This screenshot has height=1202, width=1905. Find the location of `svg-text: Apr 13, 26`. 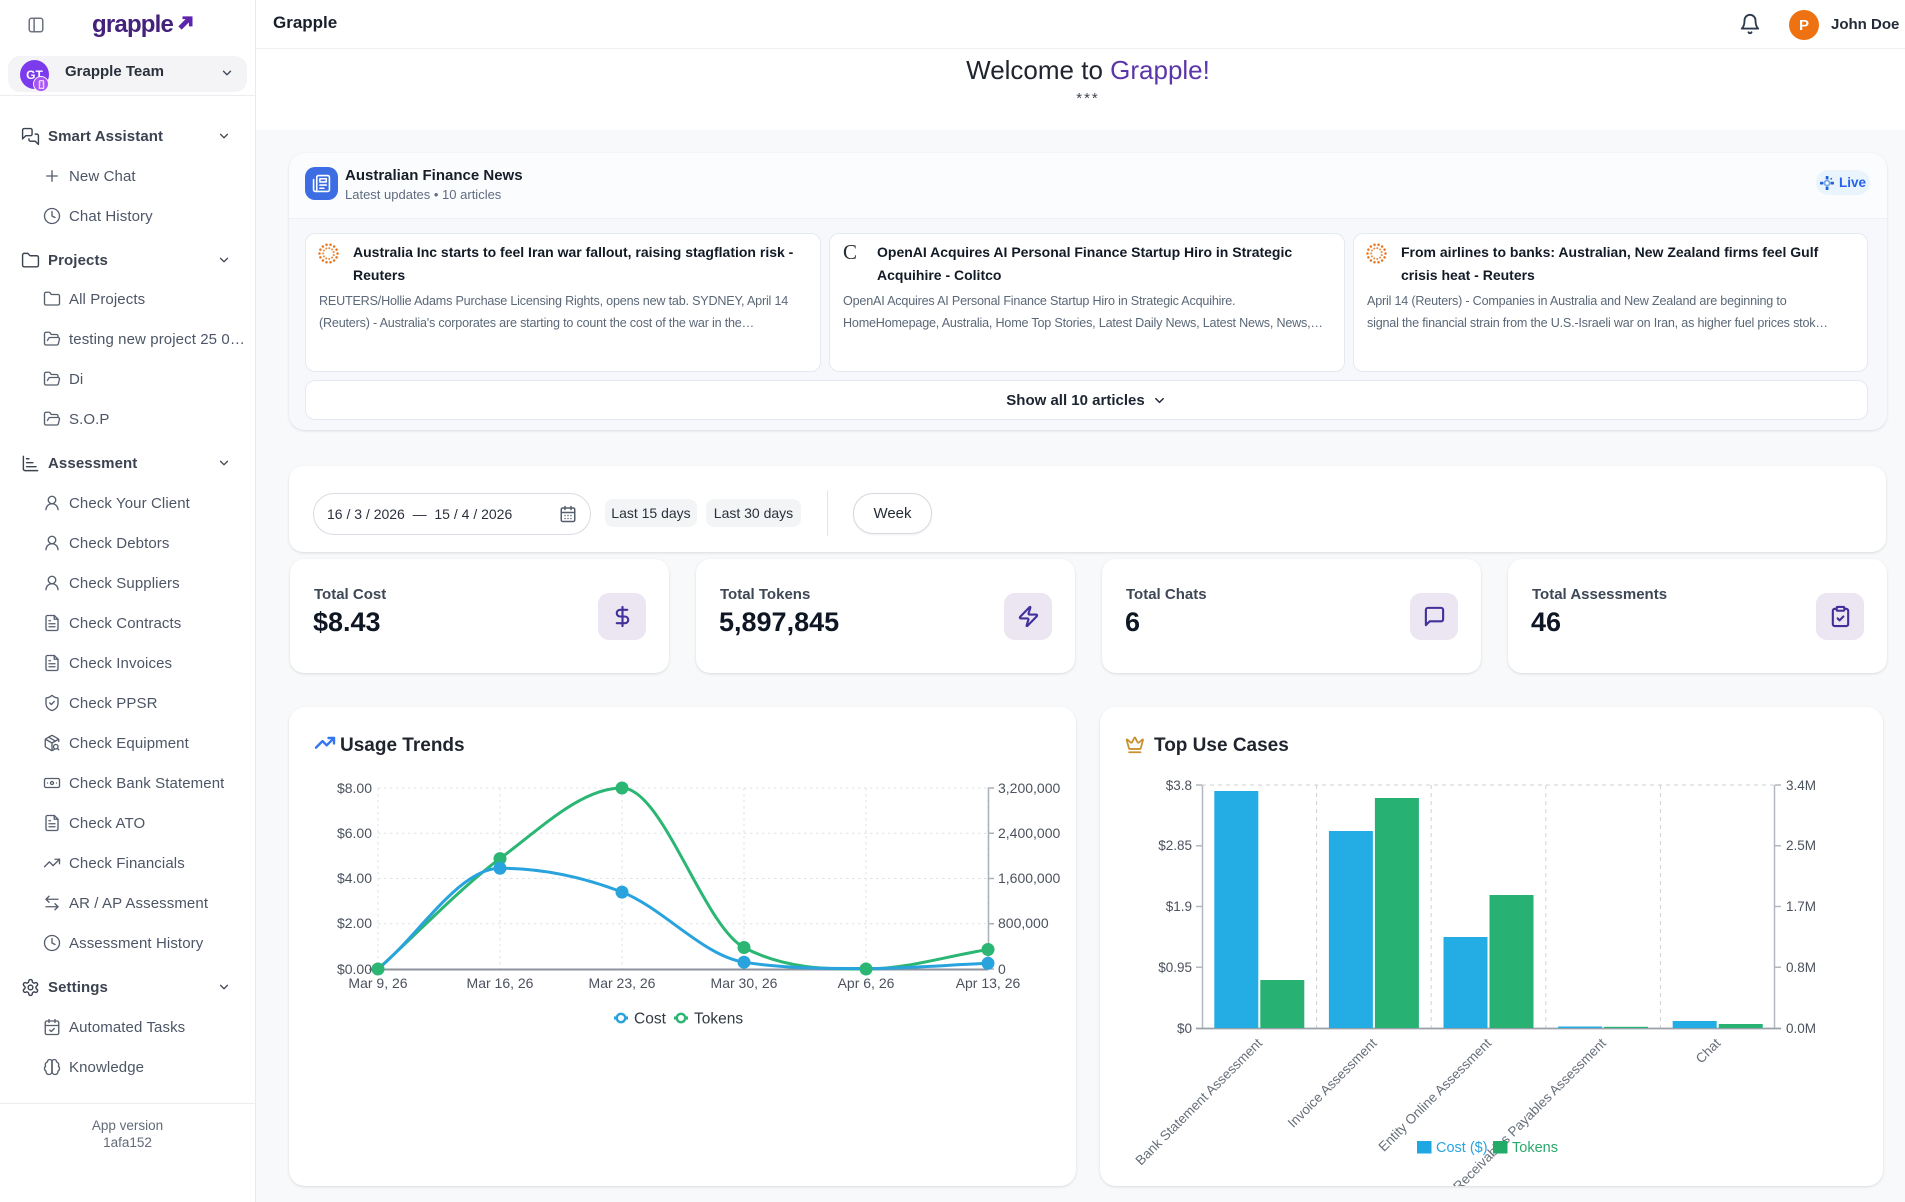

svg-text: Apr 13, 26 is located at coordinates (988, 983).